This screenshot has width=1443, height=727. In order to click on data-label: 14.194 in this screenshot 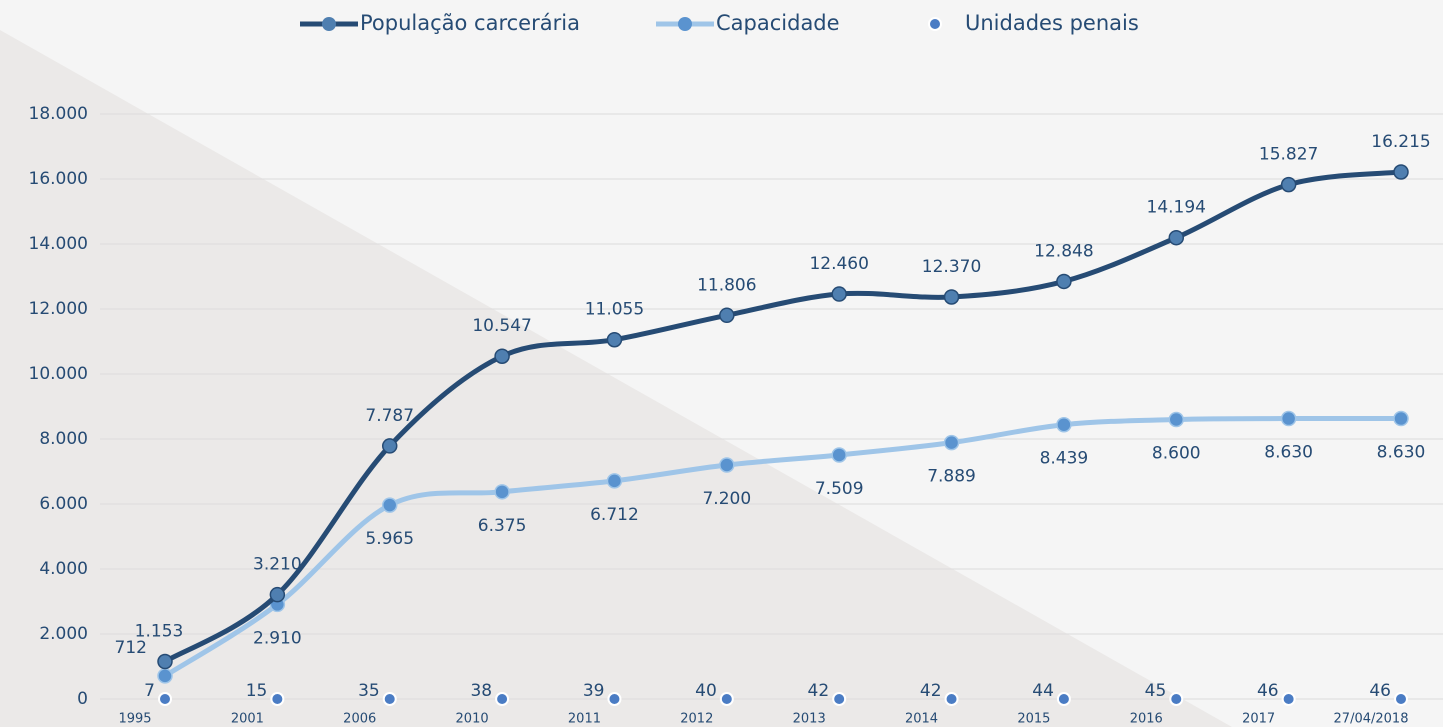, I will do `click(1176, 208)`.